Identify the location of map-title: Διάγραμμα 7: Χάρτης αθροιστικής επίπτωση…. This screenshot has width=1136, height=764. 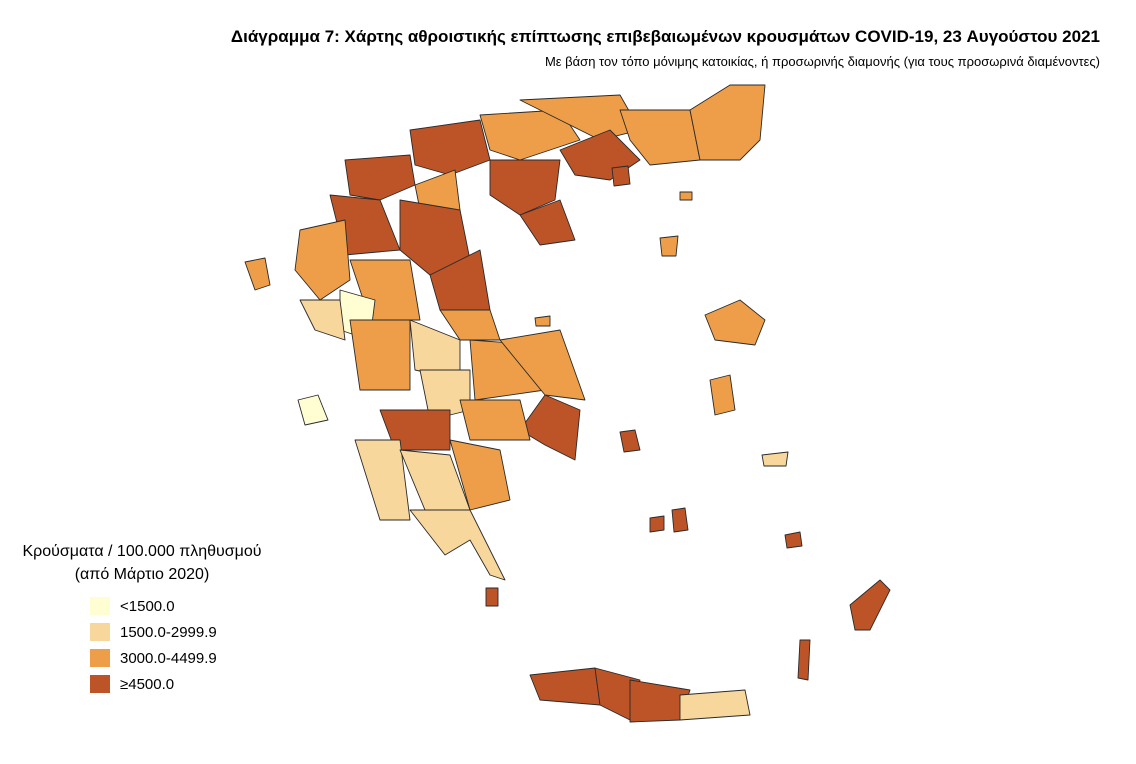
(665, 36).